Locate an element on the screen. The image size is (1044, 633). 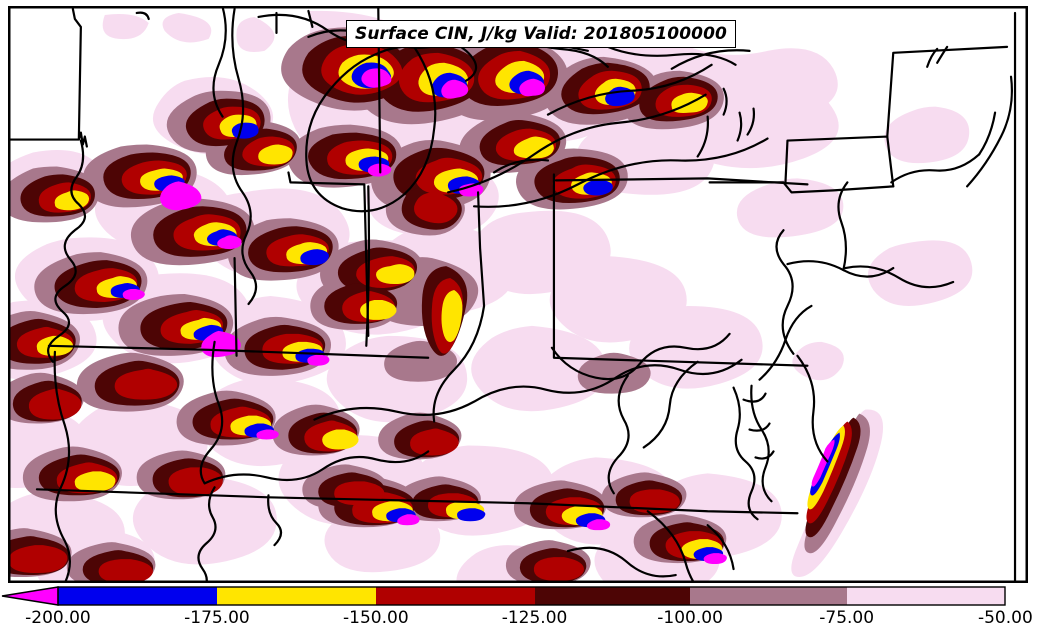
colorbar-extend-min-arrow is located at coordinates (30, 596).